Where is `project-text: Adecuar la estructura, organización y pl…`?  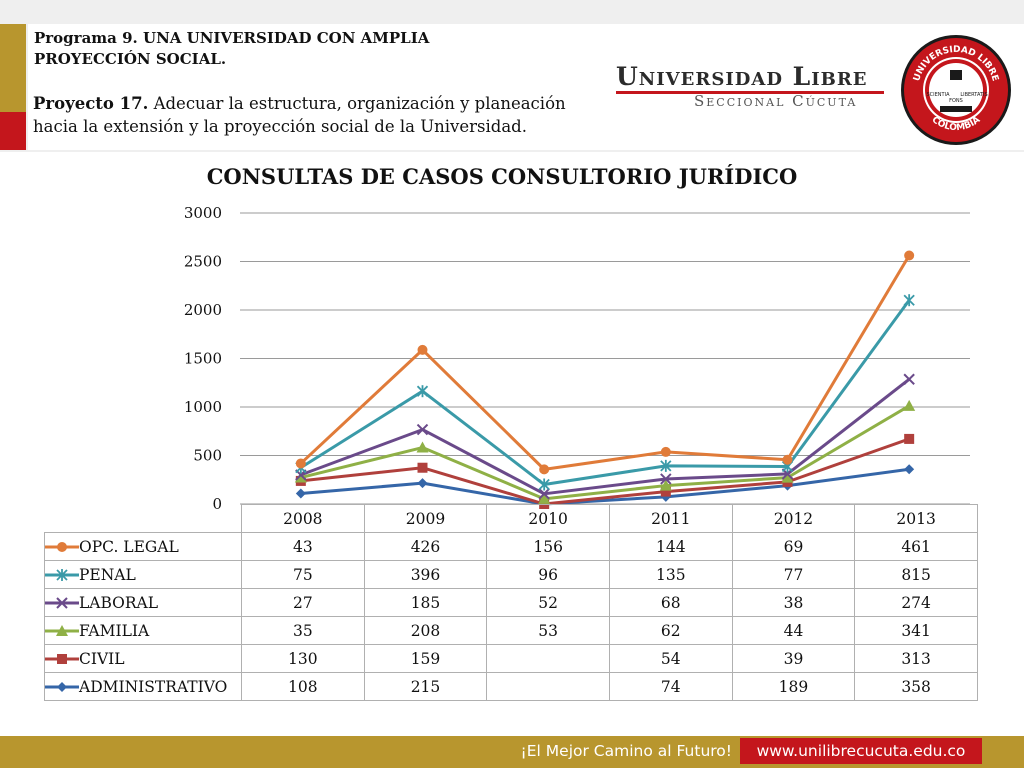
project-text: Adecuar la estructura, organización y pl… is located at coordinates (299, 115).